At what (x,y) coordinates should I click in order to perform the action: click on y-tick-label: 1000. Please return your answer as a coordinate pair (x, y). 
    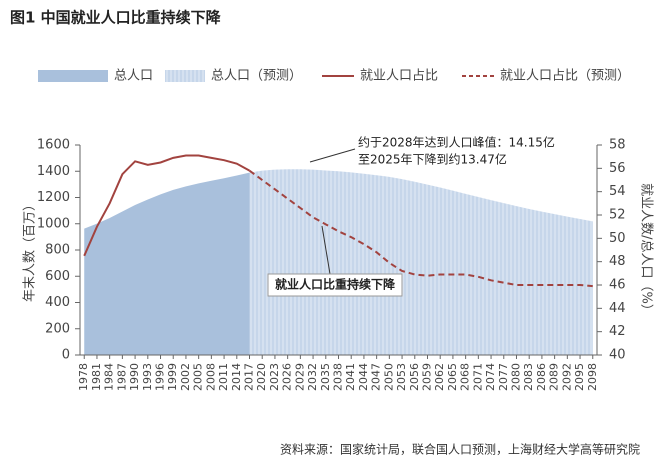
    Looking at the image, I should click on (53, 223).